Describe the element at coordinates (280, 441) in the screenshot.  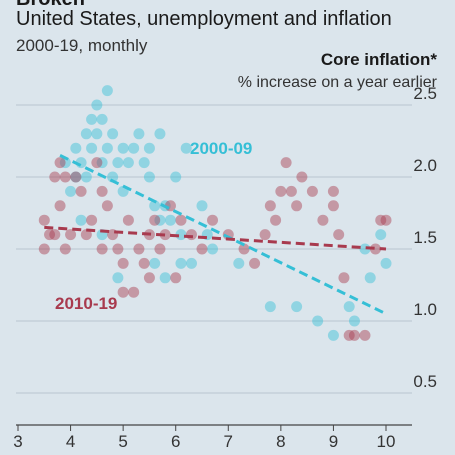
I see `x-tick-label: 8` at that location.